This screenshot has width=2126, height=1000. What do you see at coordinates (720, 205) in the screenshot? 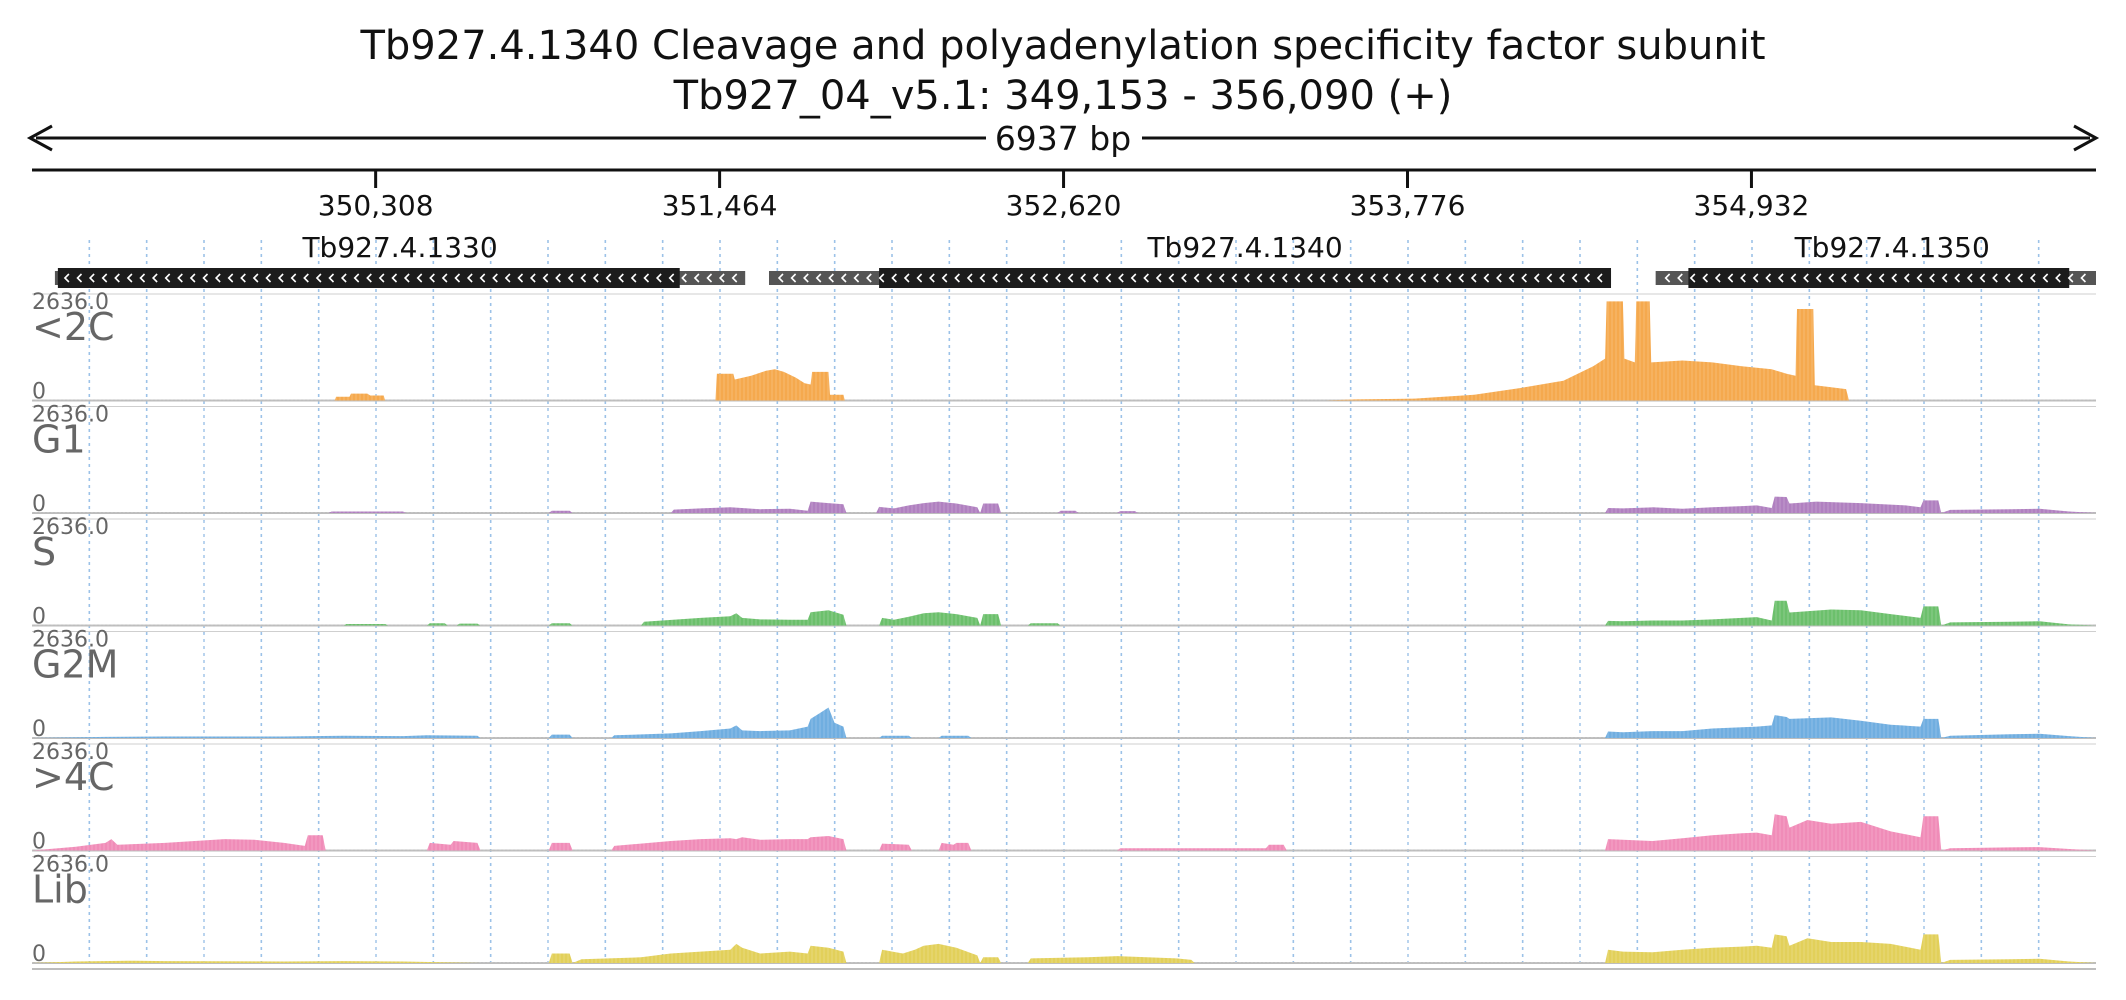
I see `axis-tick-label: 351,464` at bounding box center [720, 205].